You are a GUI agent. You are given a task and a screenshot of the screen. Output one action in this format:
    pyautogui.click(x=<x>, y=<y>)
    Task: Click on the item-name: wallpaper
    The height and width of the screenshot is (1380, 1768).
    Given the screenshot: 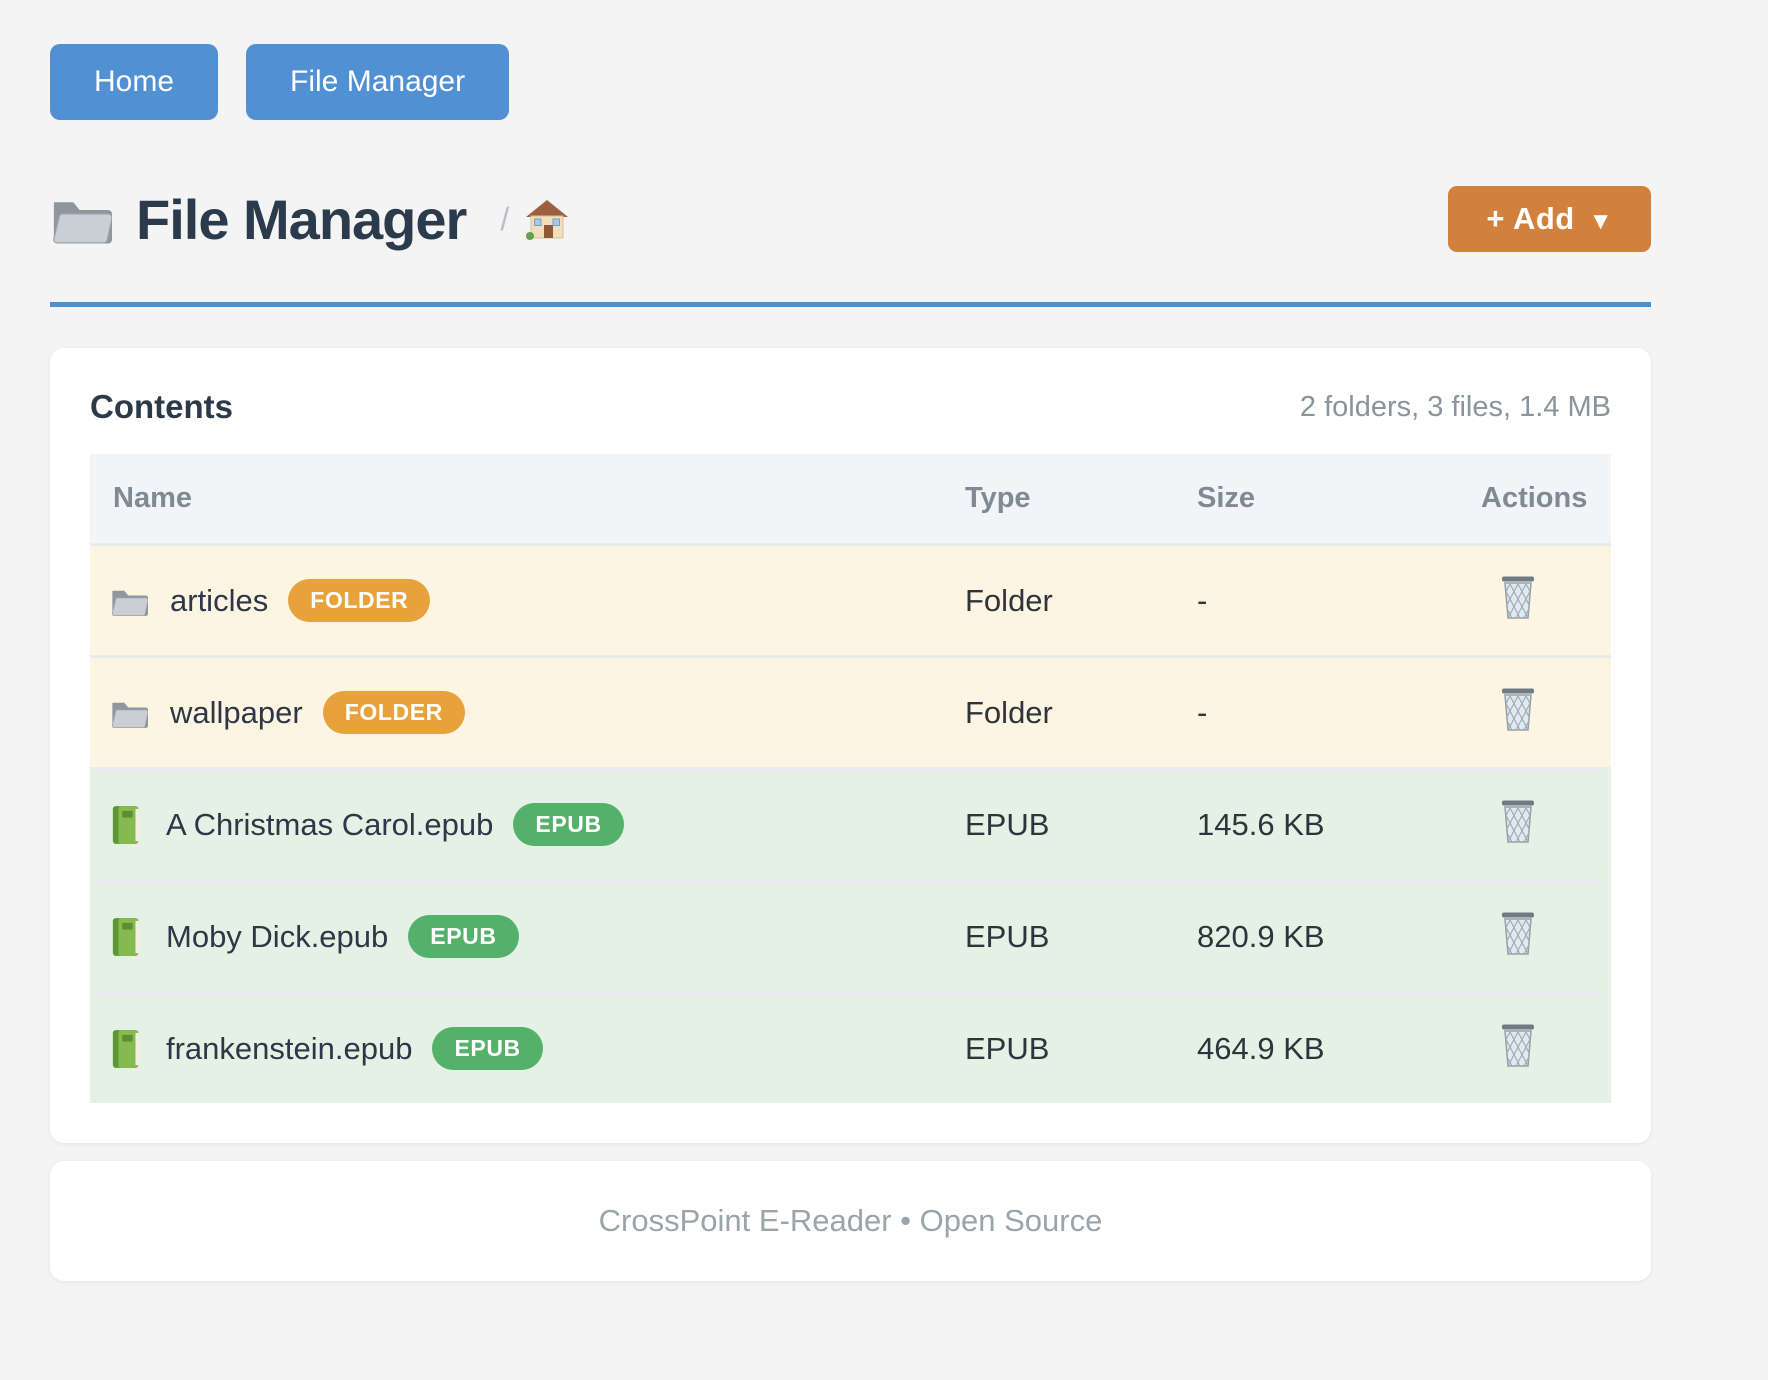 What is the action you would take?
    pyautogui.click(x=236, y=712)
    